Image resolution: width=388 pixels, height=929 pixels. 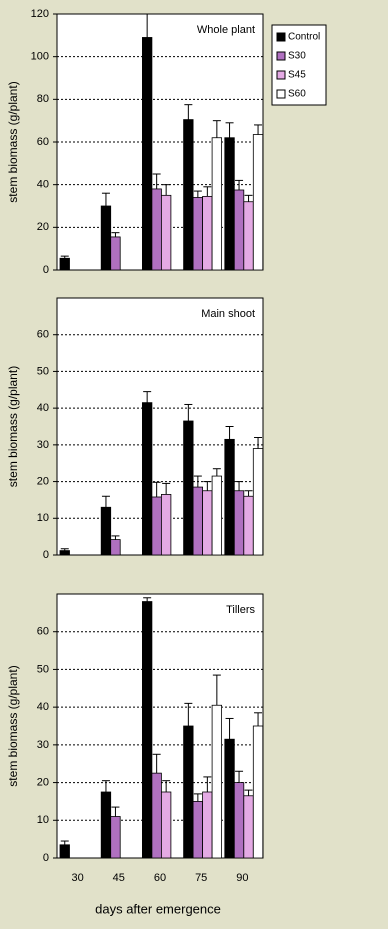 What do you see at coordinates (77, 878) in the screenshot?
I see `x-tick-label: 30` at bounding box center [77, 878].